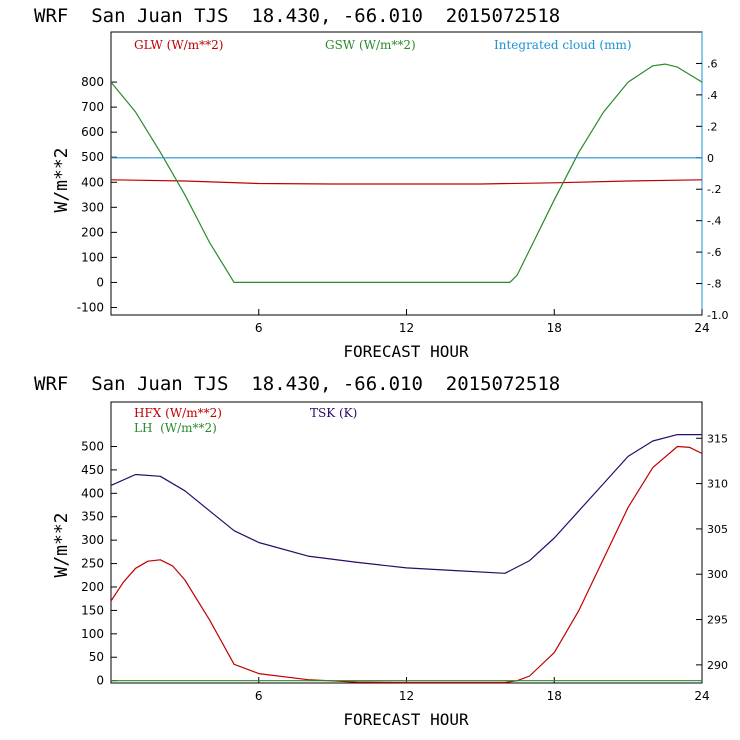 The height and width of the screenshot is (740, 740). I want to click on y-tick-label: 700, so click(92, 107).